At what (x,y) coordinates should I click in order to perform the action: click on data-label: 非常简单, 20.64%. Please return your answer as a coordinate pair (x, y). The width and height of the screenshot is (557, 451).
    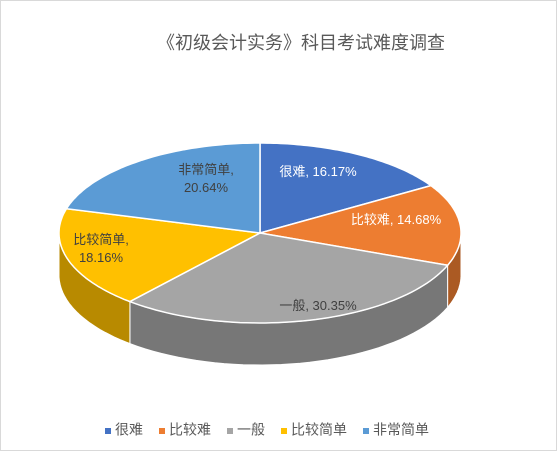
    Looking at the image, I should click on (206, 178).